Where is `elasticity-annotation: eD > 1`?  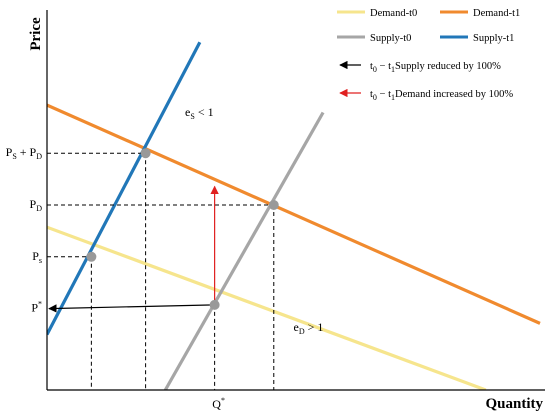 elasticity-annotation: eD > 1 is located at coordinates (309, 328).